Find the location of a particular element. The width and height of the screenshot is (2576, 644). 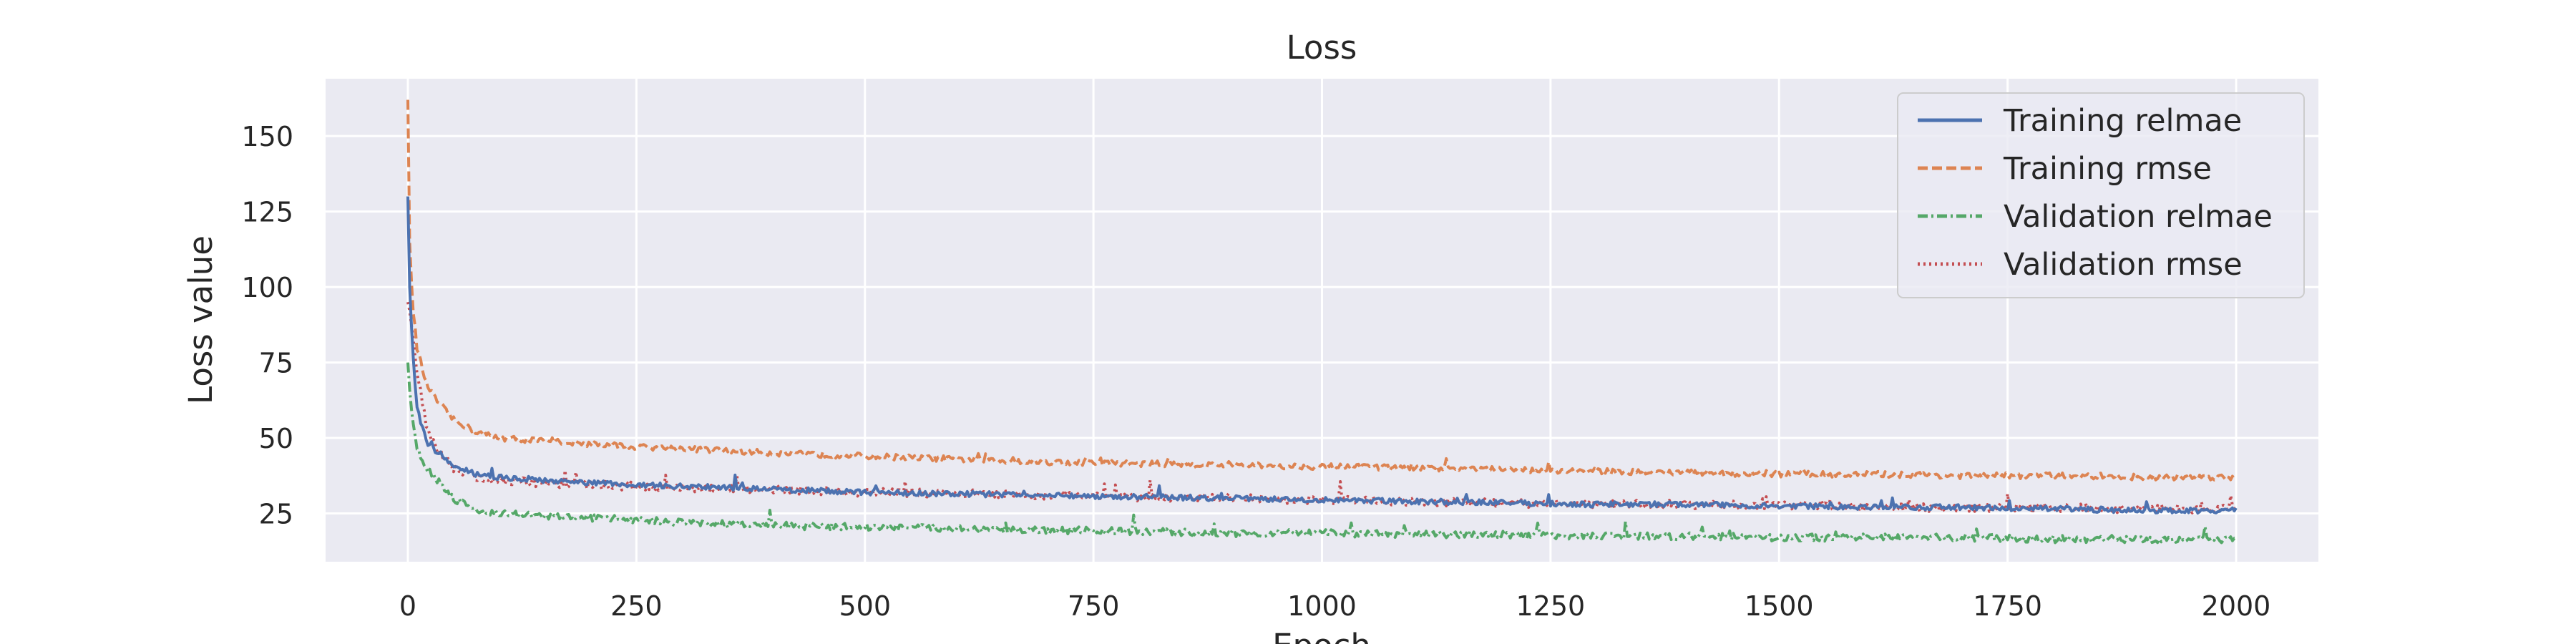

x-tick-labels: 0 250 500 750 1000 1250 1500 1750 2000 is located at coordinates (1334, 606).